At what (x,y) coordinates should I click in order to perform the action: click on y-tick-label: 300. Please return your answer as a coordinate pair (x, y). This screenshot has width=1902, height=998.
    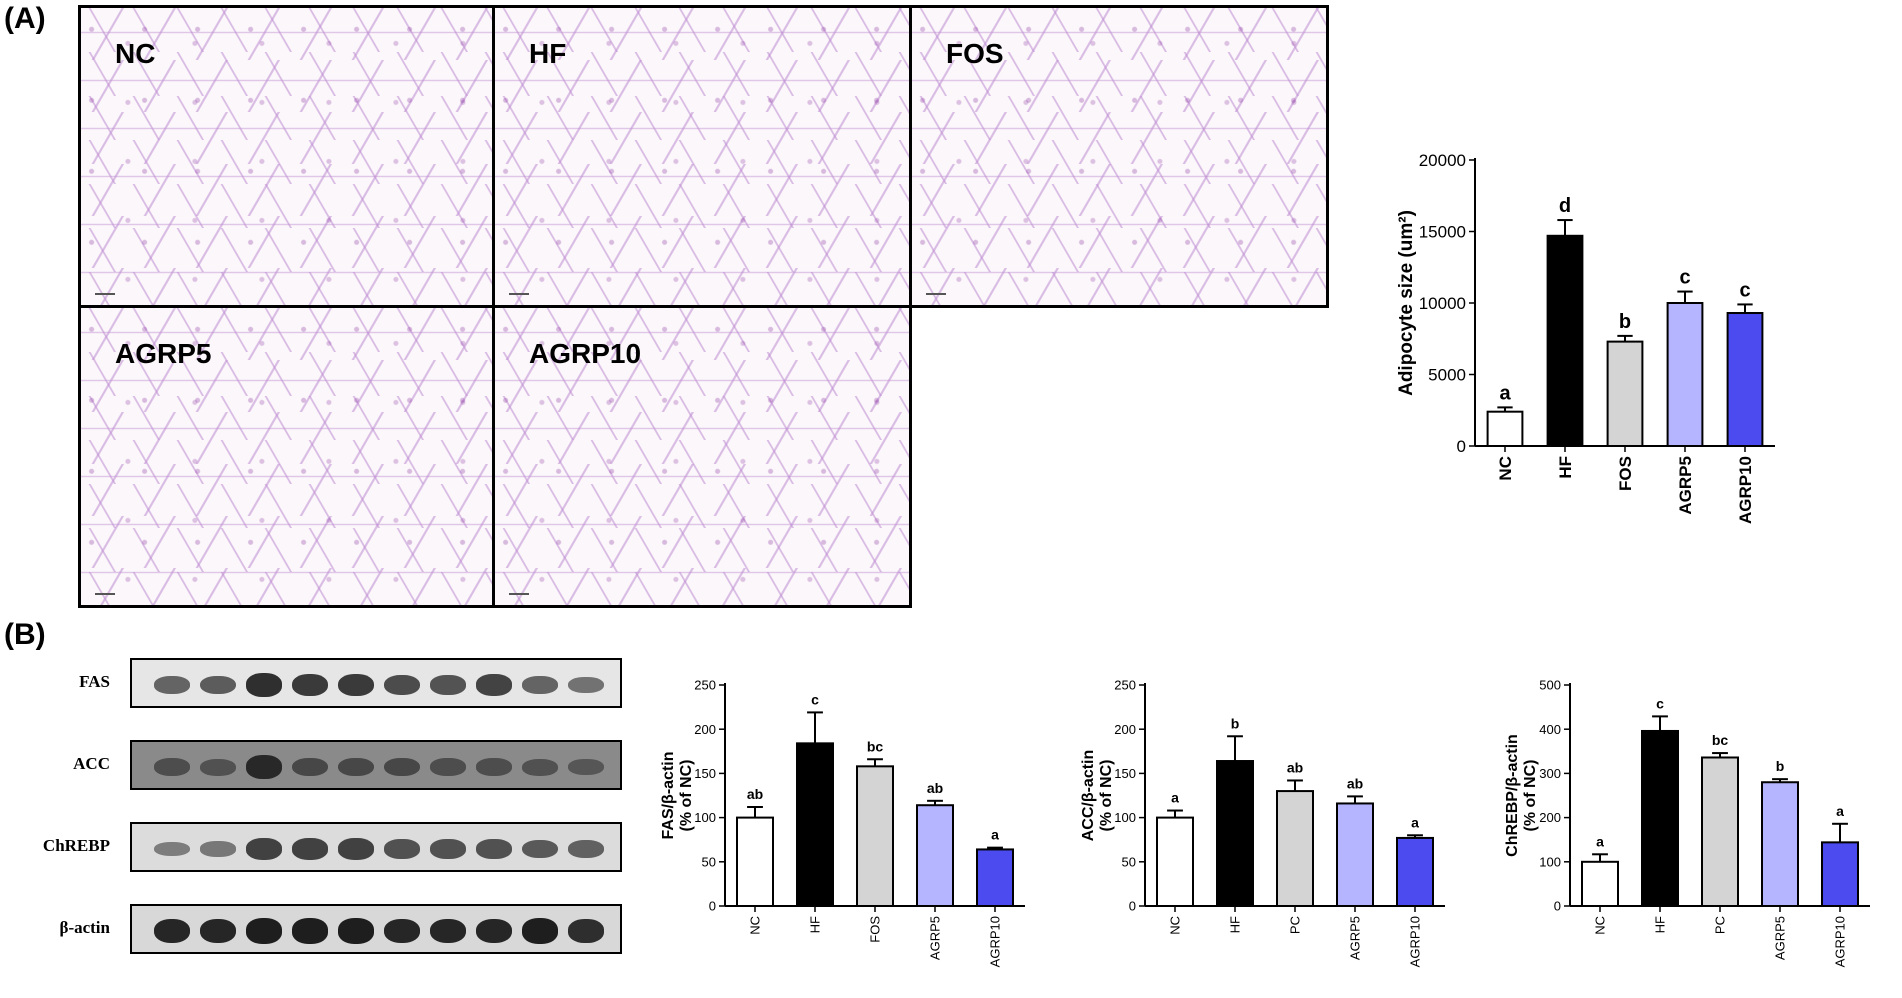
    Looking at the image, I should click on (1550, 773).